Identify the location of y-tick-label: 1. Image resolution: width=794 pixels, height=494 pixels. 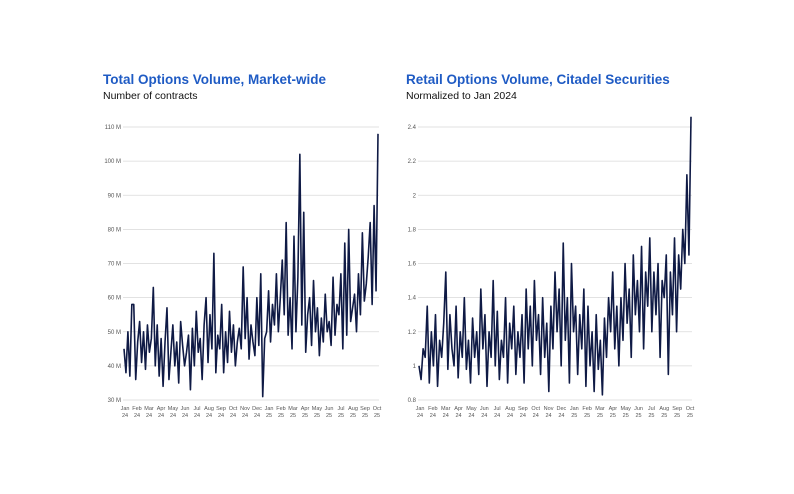
(415, 367).